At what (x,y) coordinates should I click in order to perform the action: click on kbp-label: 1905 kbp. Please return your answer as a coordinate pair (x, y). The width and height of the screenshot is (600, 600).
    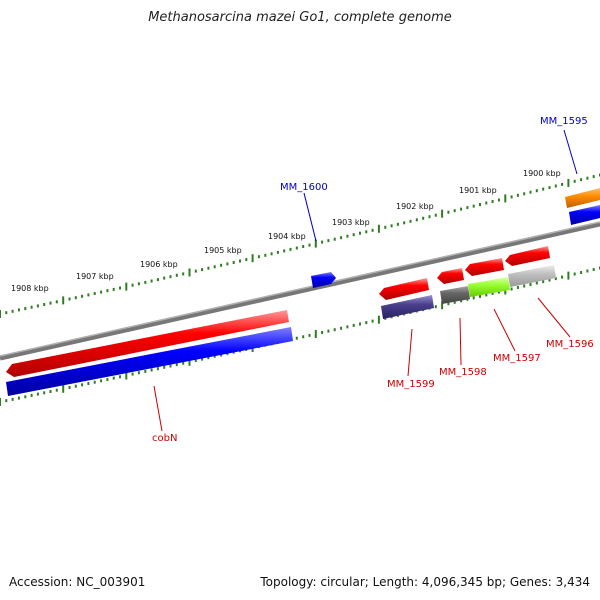
    Looking at the image, I should click on (223, 250).